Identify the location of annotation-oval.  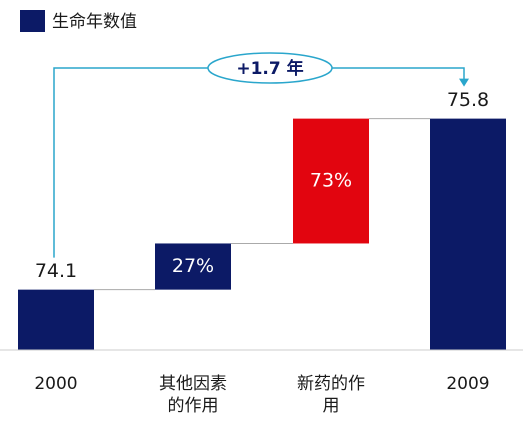
(270, 68).